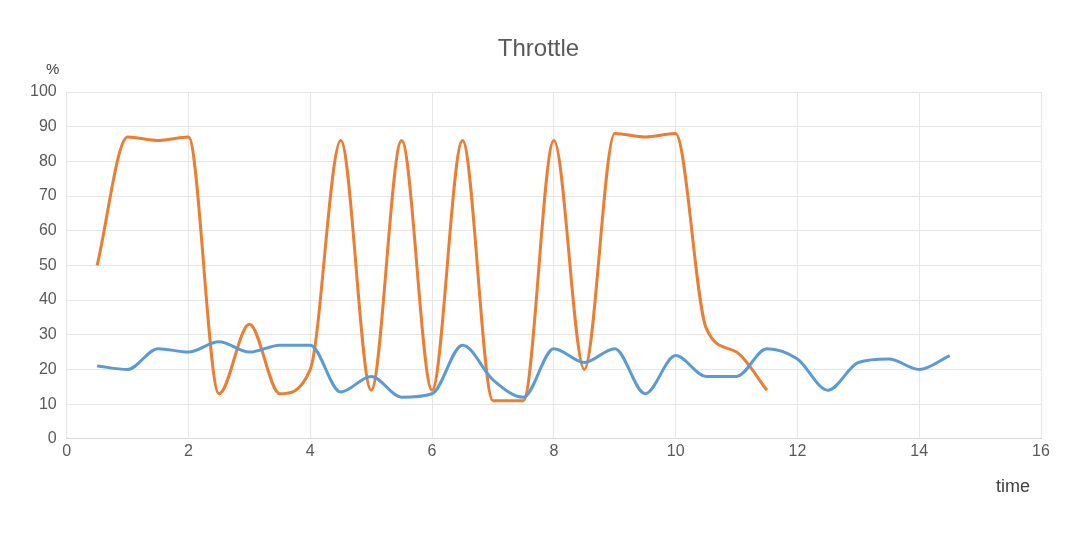  Describe the element at coordinates (554, 450) in the screenshot. I see `x-tick-label: 8` at that location.